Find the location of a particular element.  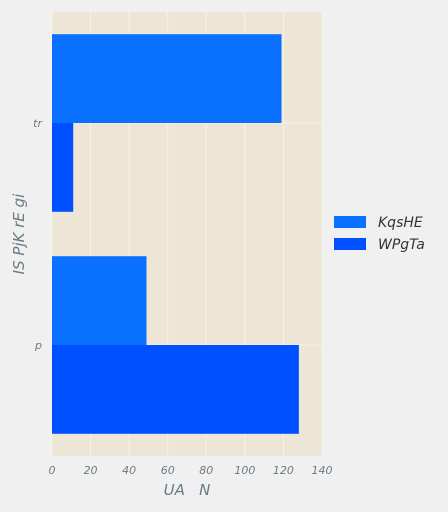

x-tick-label: 0 is located at coordinates (52, 470).